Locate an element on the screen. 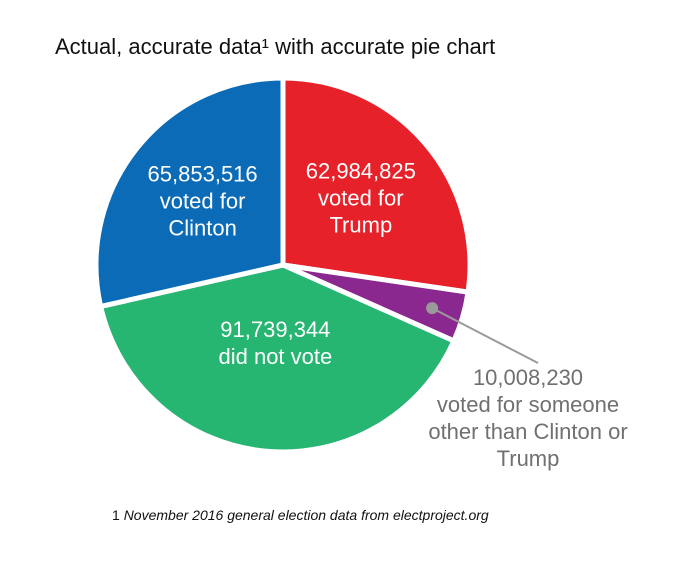 Image resolution: width=680 pixels, height=580 pixels. slice-label: 65,853,516 voted for Clinton is located at coordinates (203, 200).